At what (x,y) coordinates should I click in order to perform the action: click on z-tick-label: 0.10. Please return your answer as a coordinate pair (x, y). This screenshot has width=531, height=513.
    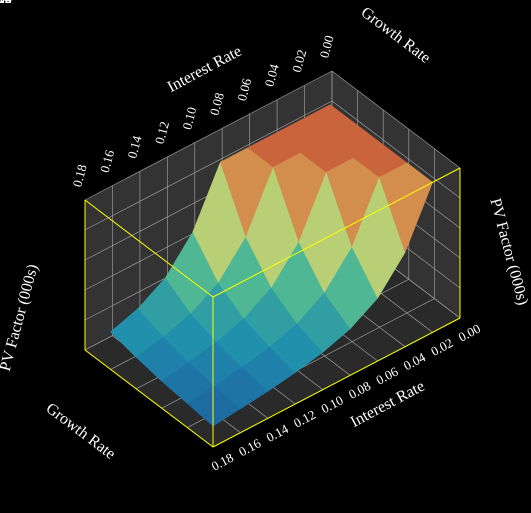
    Looking at the image, I should click on (5, 3).